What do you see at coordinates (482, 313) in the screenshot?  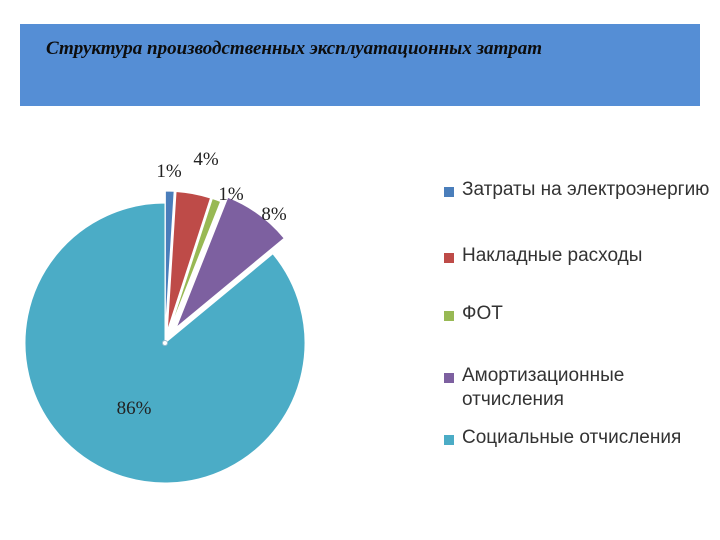 I see `legend-label-3: ФОТ` at bounding box center [482, 313].